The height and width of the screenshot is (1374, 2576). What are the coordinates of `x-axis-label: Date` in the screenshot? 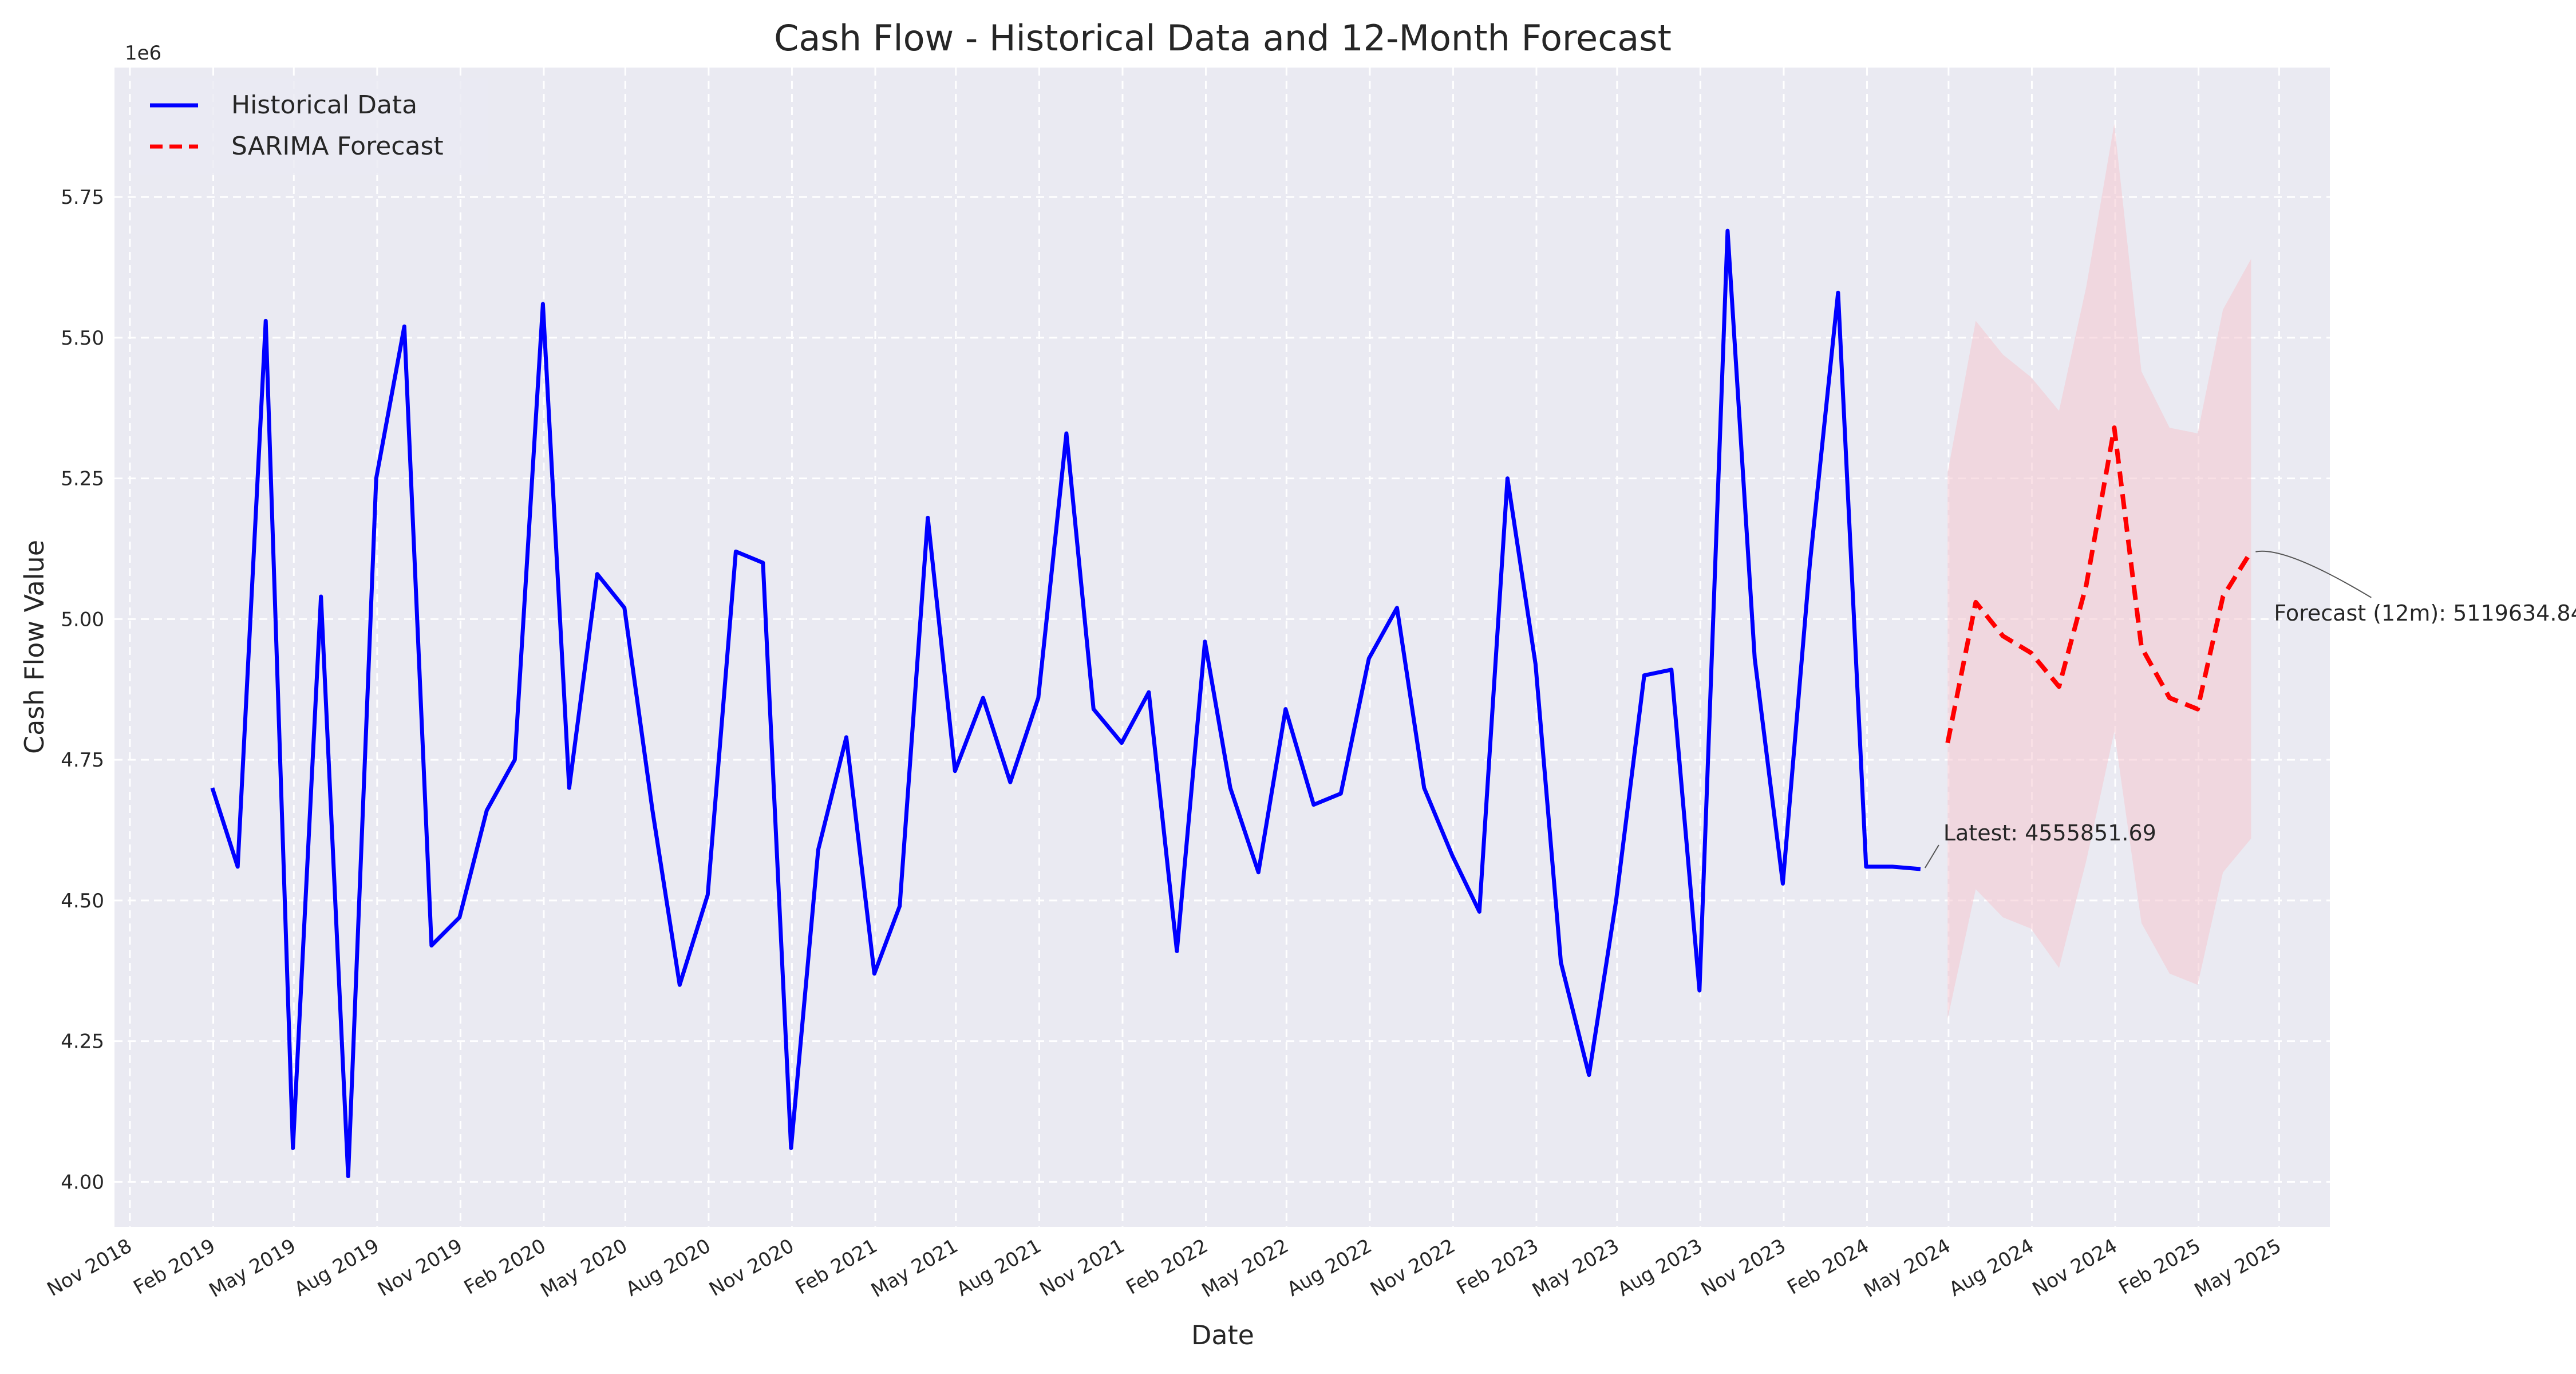 It's located at (1222, 1335).